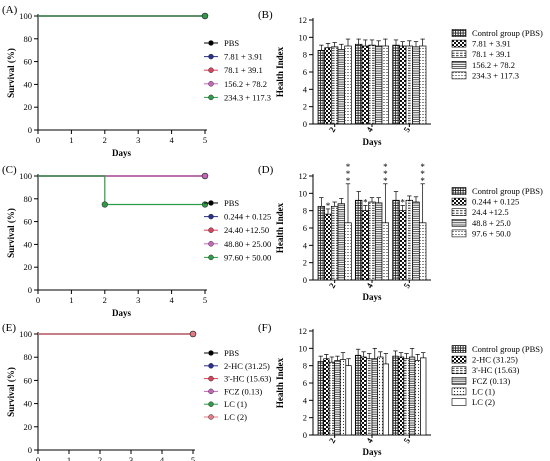  What do you see at coordinates (104, 204) in the screenshot?
I see `series-point` at bounding box center [104, 204].